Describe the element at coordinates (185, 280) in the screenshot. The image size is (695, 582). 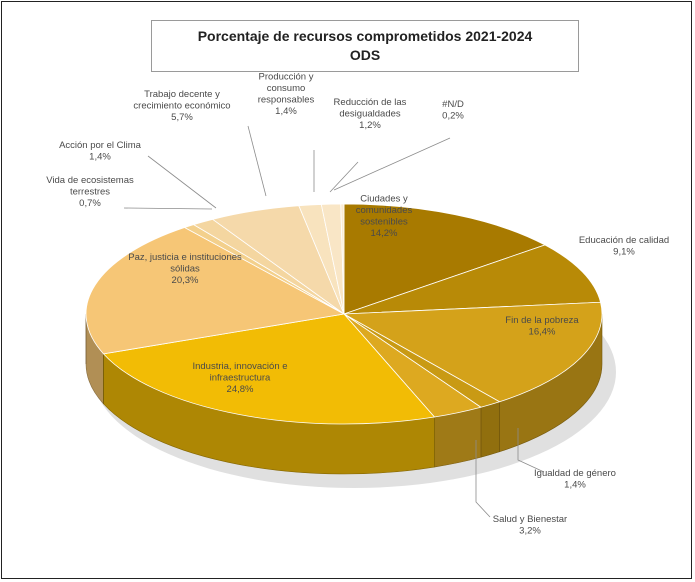
I see `label-paz-justicia-e-instituciones-solidas-value: 20,3%` at that location.